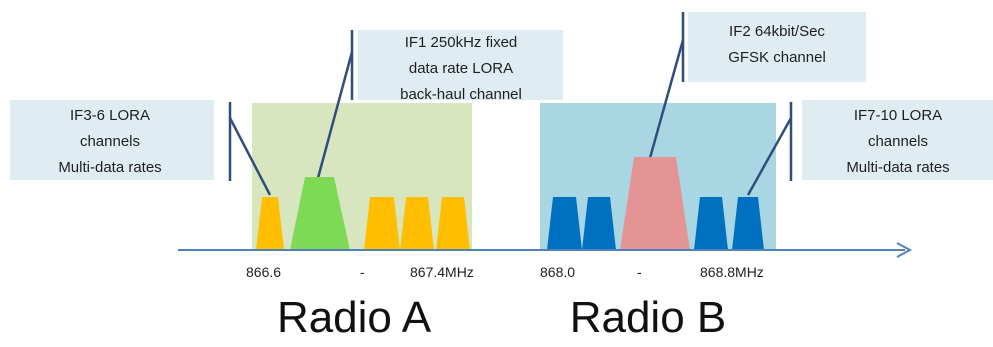  I want to click on if1-callout-line-2: data rate LORA, so click(461, 68).